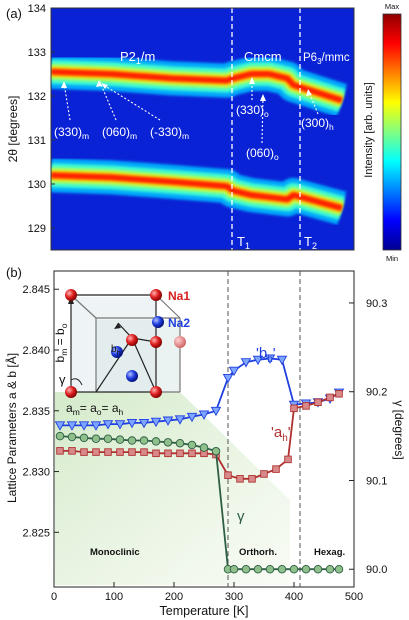  I want to click on y-tick-label-b: 2.835, so click(36, 412).